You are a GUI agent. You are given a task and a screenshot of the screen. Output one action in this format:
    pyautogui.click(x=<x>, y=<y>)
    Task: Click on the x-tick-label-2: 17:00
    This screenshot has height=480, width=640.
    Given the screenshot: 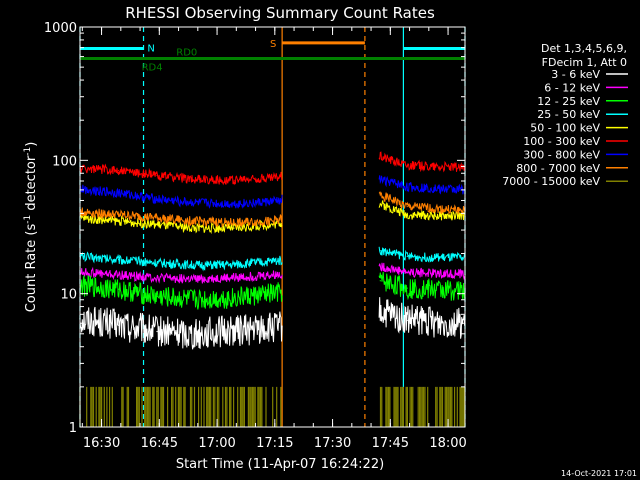 What is the action you would take?
    pyautogui.click(x=216, y=443)
    